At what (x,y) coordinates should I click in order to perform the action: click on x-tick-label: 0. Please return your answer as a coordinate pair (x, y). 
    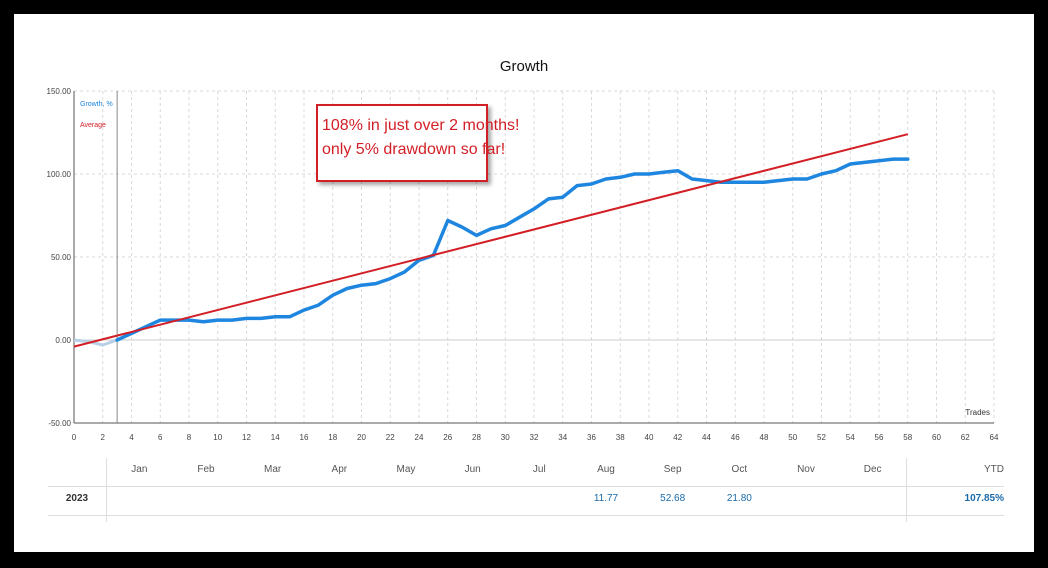
    Looking at the image, I should click on (74, 437).